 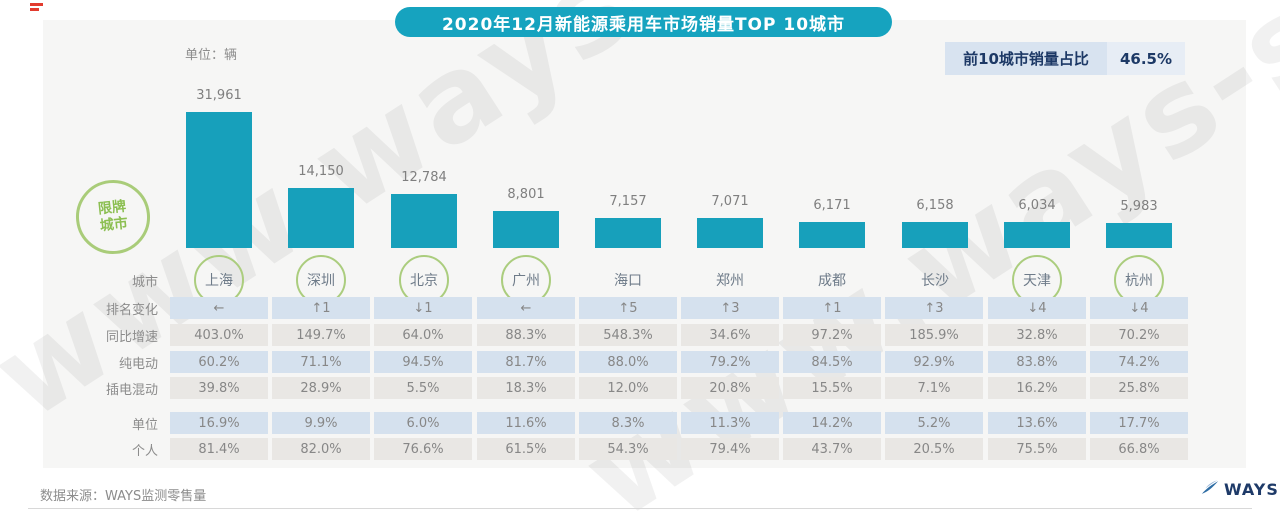 I want to click on cell-bev-上海: 60.2%, so click(x=219, y=362).